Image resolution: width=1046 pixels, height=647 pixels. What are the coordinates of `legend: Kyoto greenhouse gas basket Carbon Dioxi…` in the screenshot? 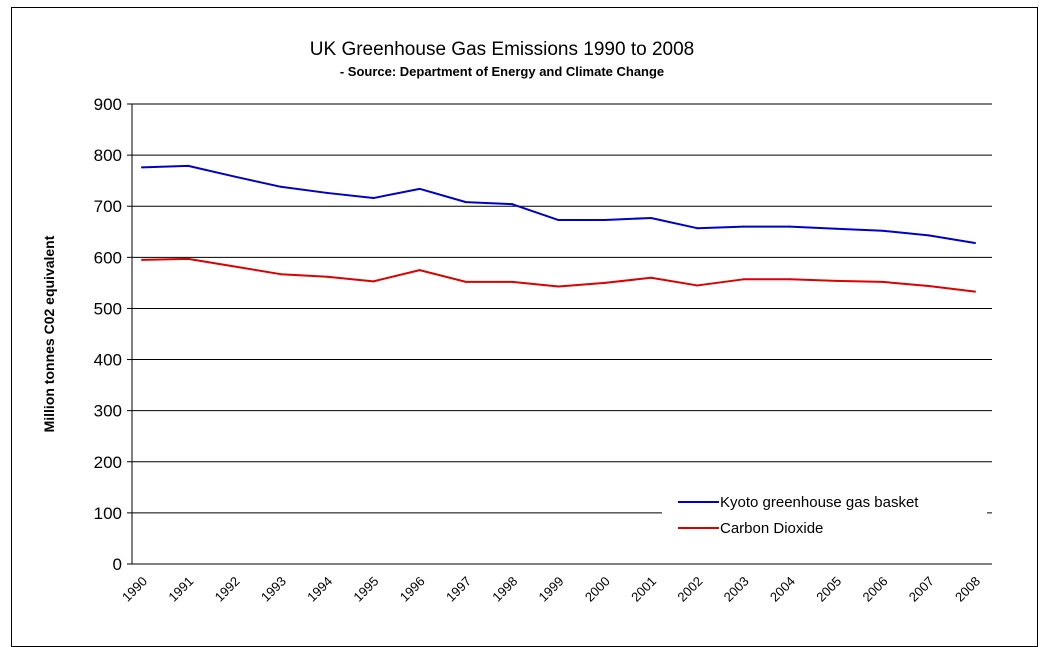 It's located at (824, 517).